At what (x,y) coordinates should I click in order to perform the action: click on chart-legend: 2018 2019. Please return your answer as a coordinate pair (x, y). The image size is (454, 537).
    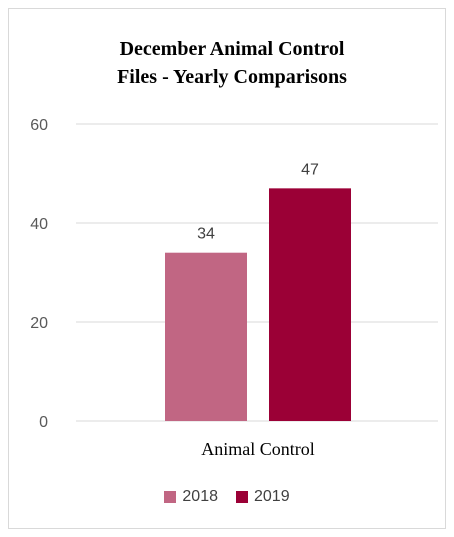
    Looking at the image, I should click on (227, 497).